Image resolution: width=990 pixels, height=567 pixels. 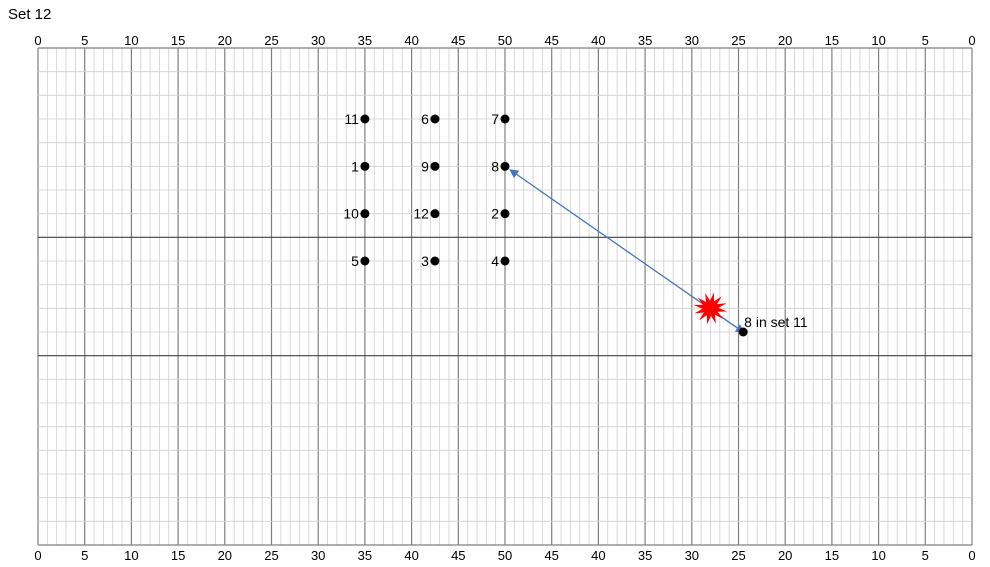 I want to click on performer-label: 2, so click(x=495, y=214).